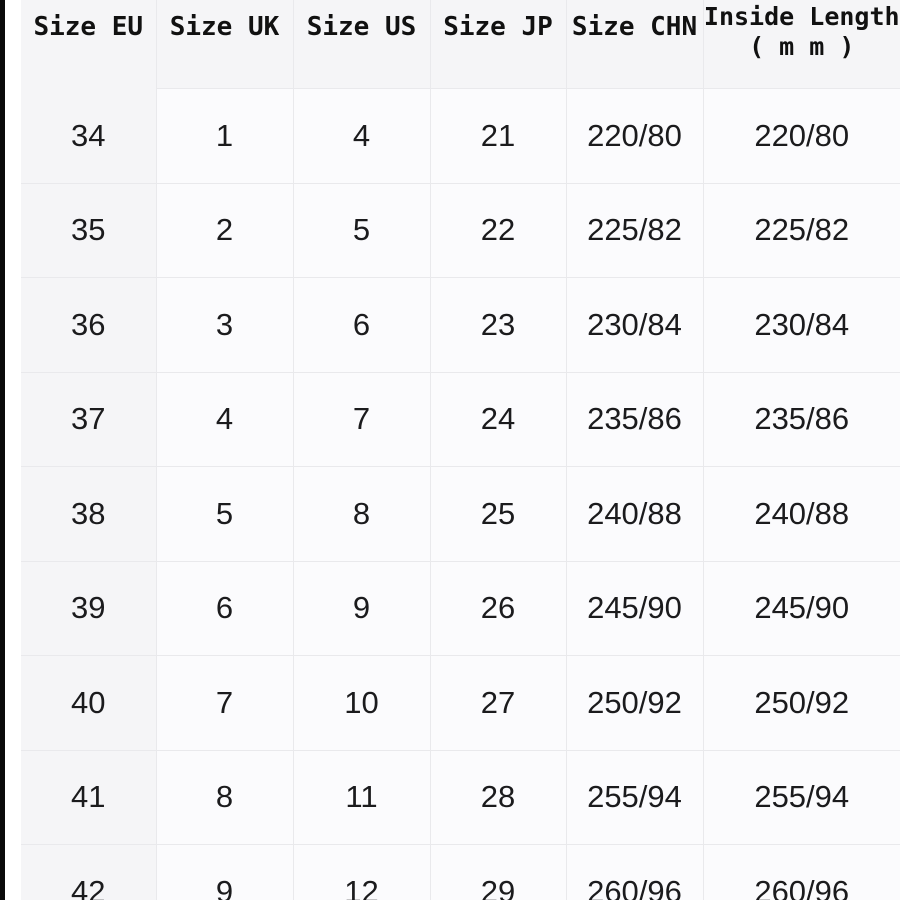  What do you see at coordinates (497, 230) in the screenshot?
I see `cell-size-jp: 22` at bounding box center [497, 230].